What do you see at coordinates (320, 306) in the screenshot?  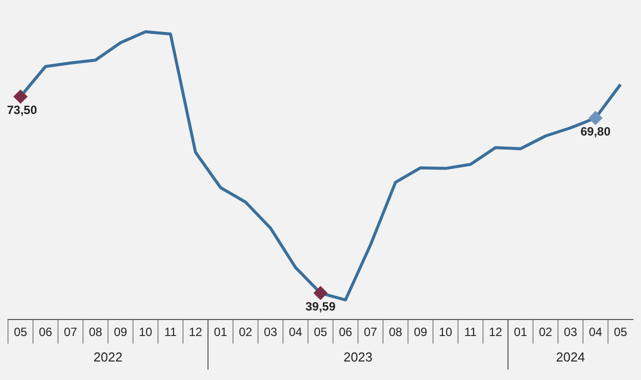 I see `data-label: 39,59` at bounding box center [320, 306].